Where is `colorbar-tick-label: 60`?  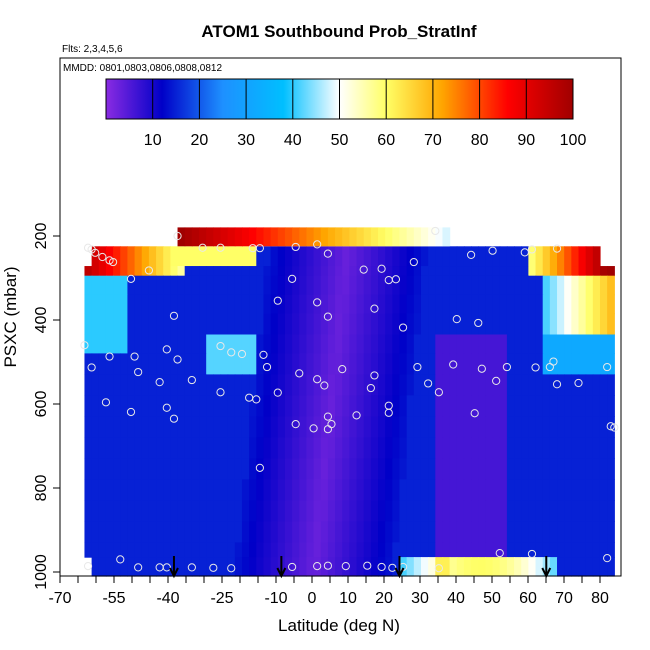
colorbar-tick-label: 60 is located at coordinates (386, 140).